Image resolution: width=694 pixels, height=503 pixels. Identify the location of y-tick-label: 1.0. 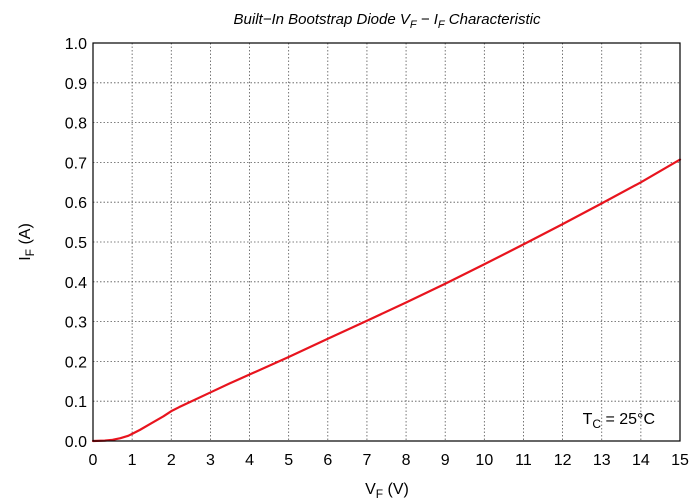
(76, 44).